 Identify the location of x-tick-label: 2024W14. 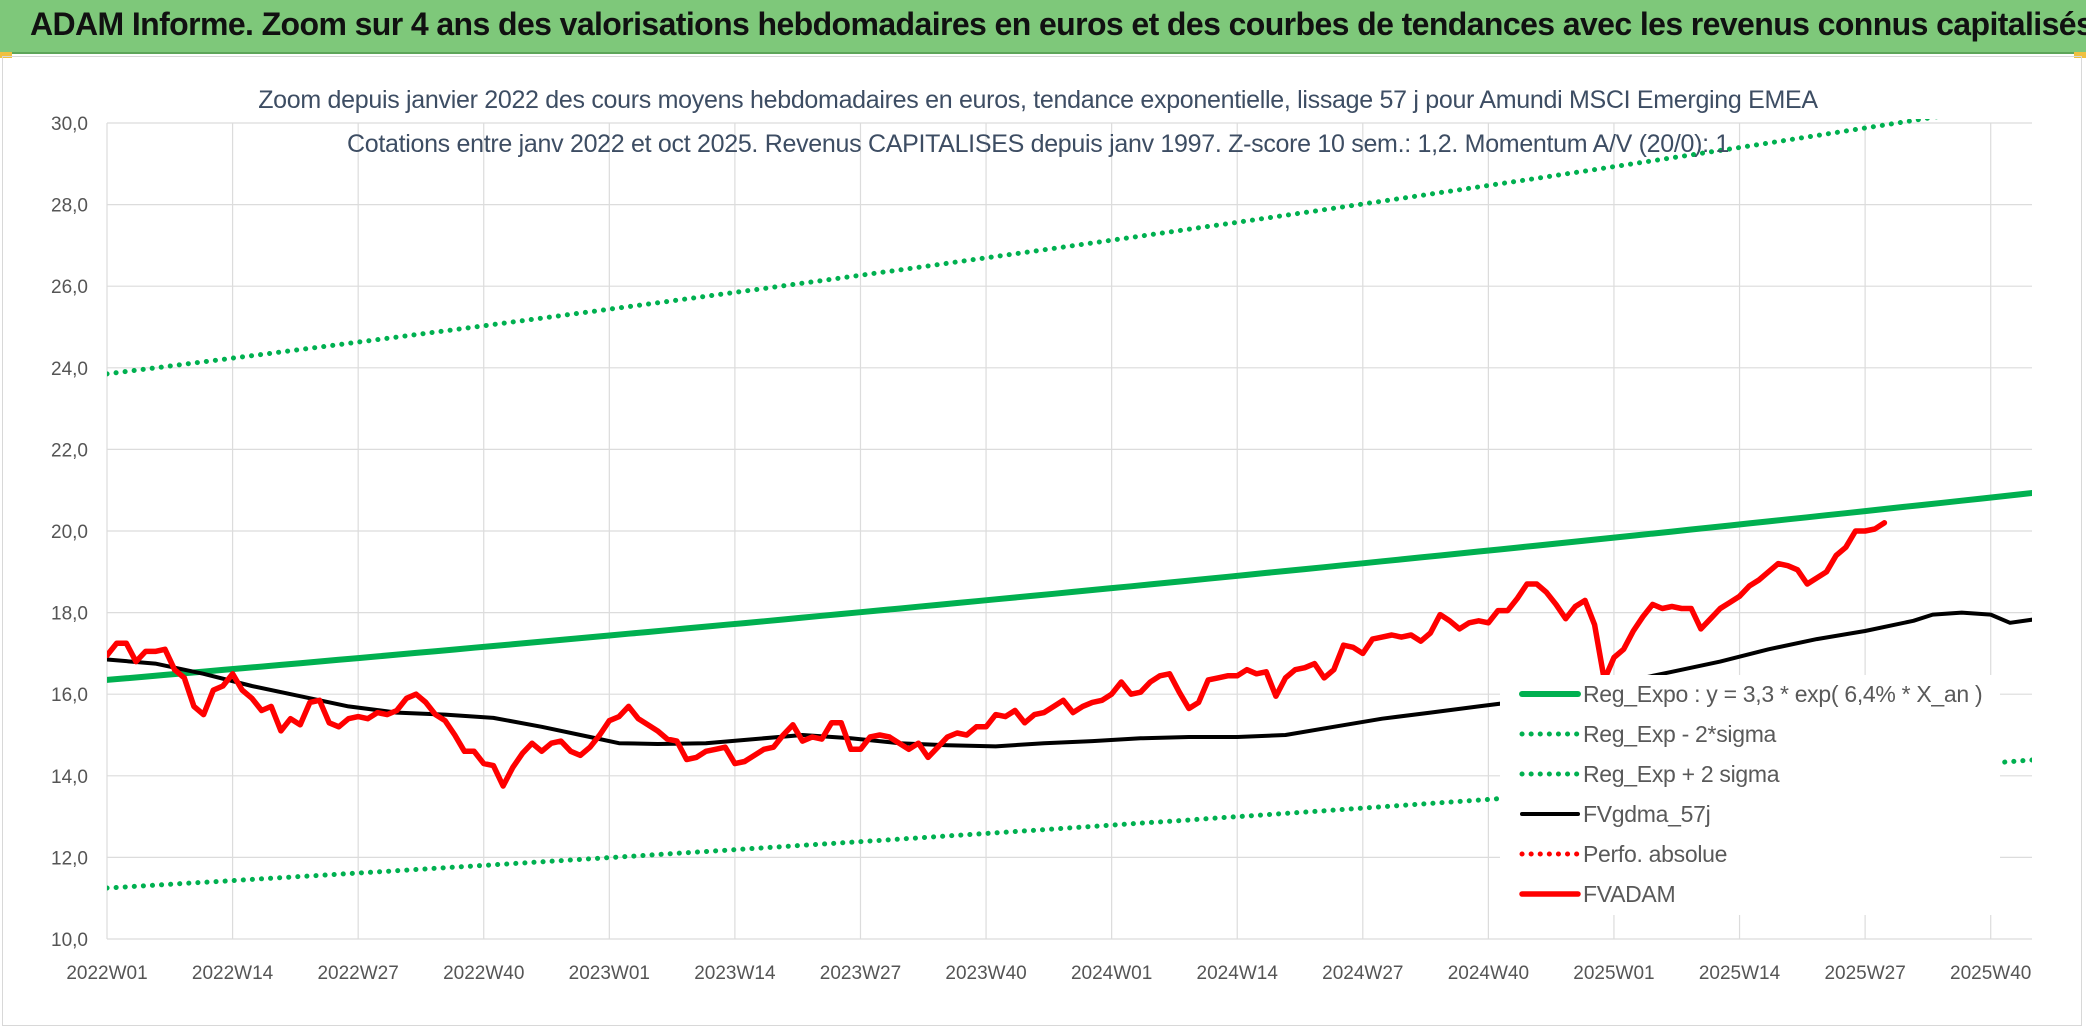
(1238, 973).